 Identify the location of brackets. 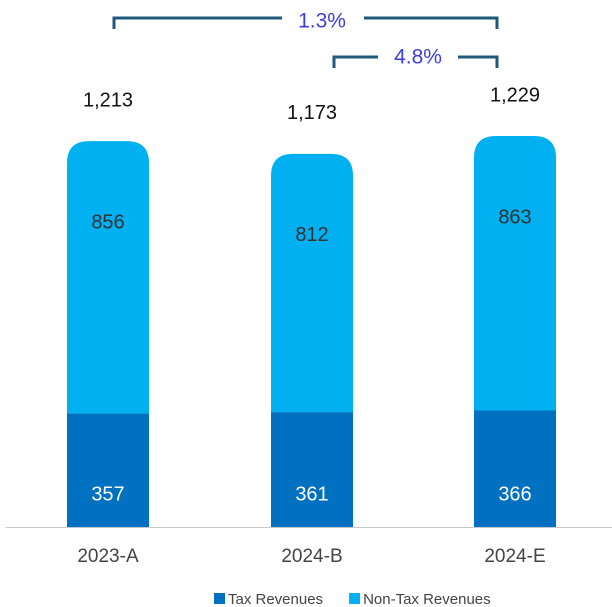
(305, 42).